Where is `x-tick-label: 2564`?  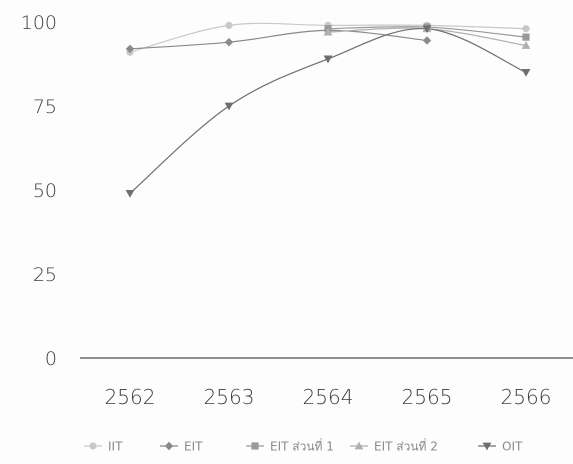
x-tick-label: 2564 is located at coordinates (328, 397).